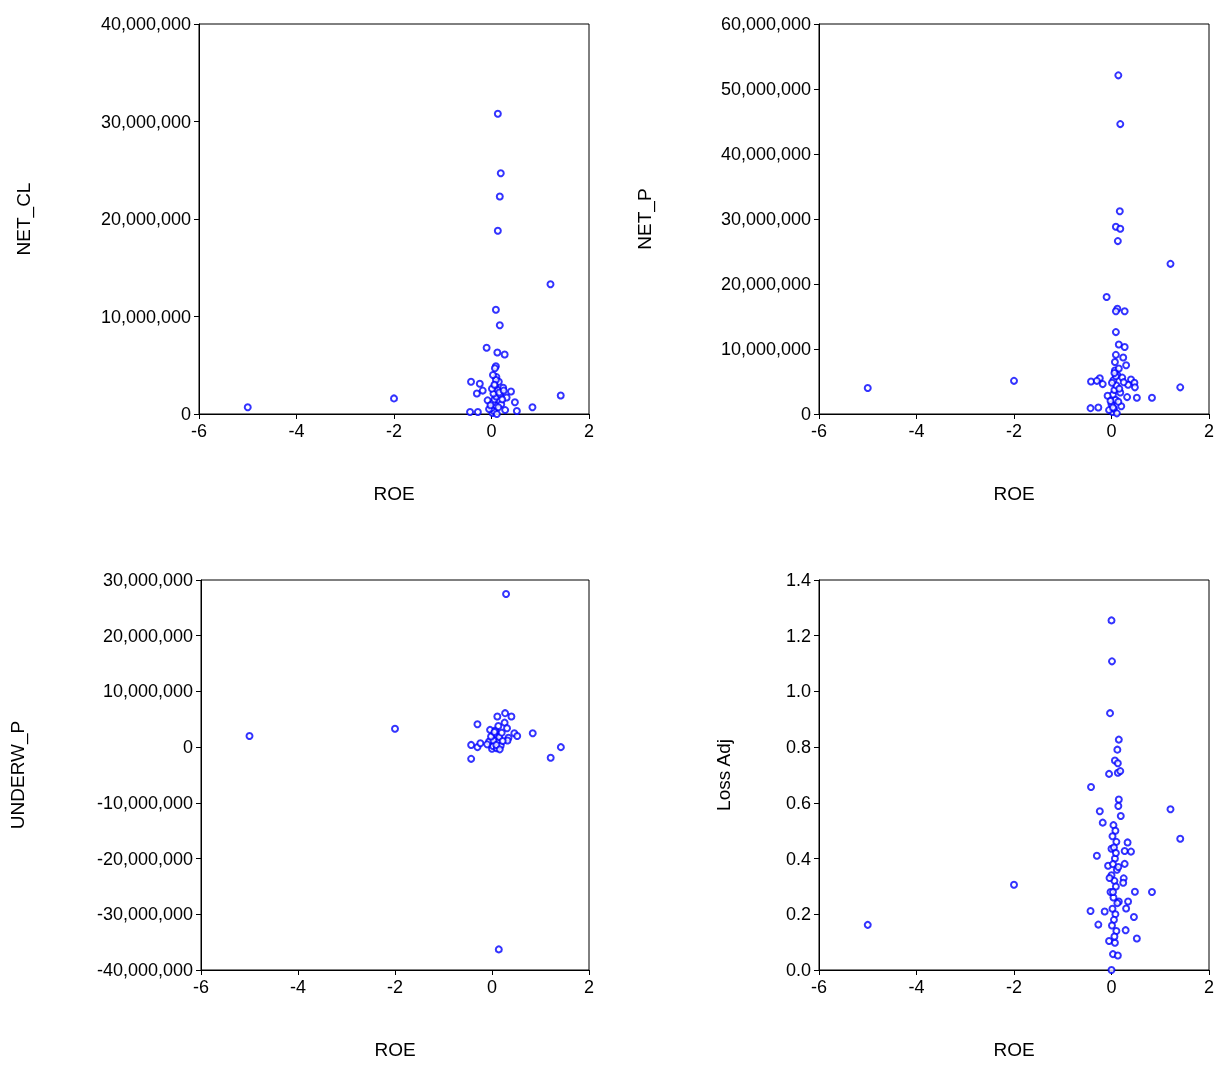 The image size is (1223, 1075). Describe the element at coordinates (798, 747) in the screenshot. I see `y-tick-label: 0.8` at that location.